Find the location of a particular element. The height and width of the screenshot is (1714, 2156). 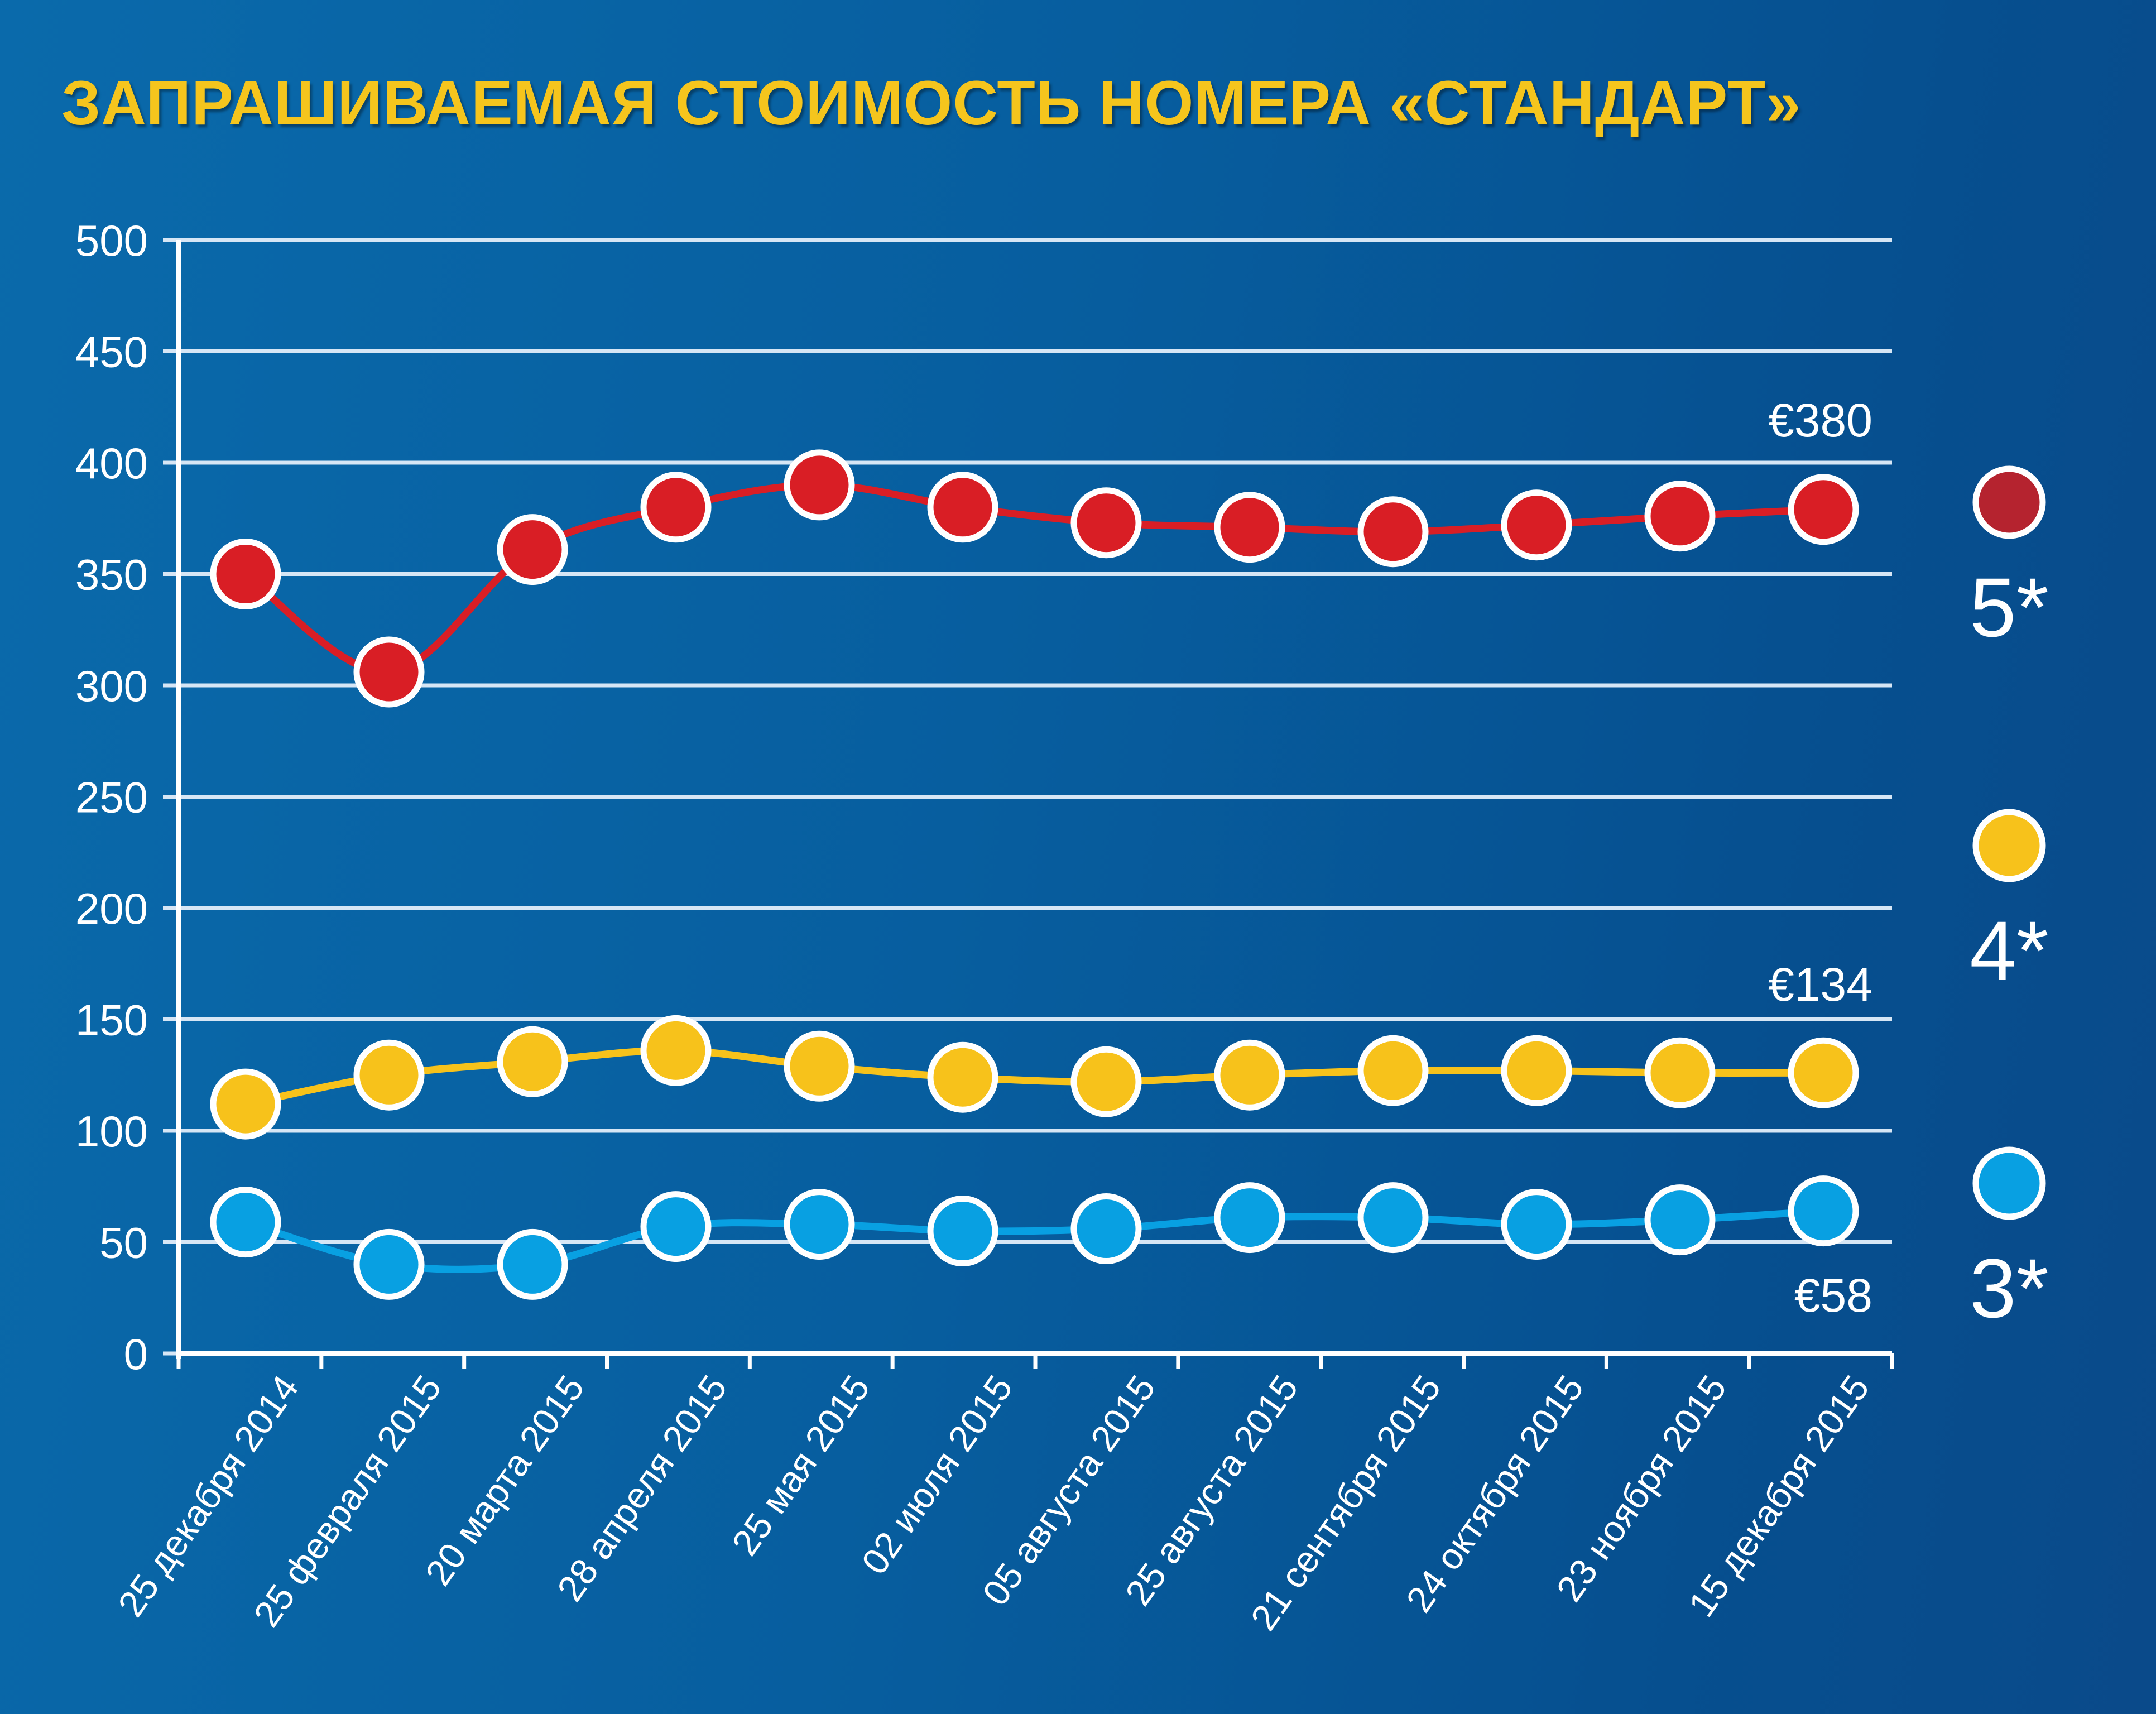

end-label: €134 is located at coordinates (1820, 984).